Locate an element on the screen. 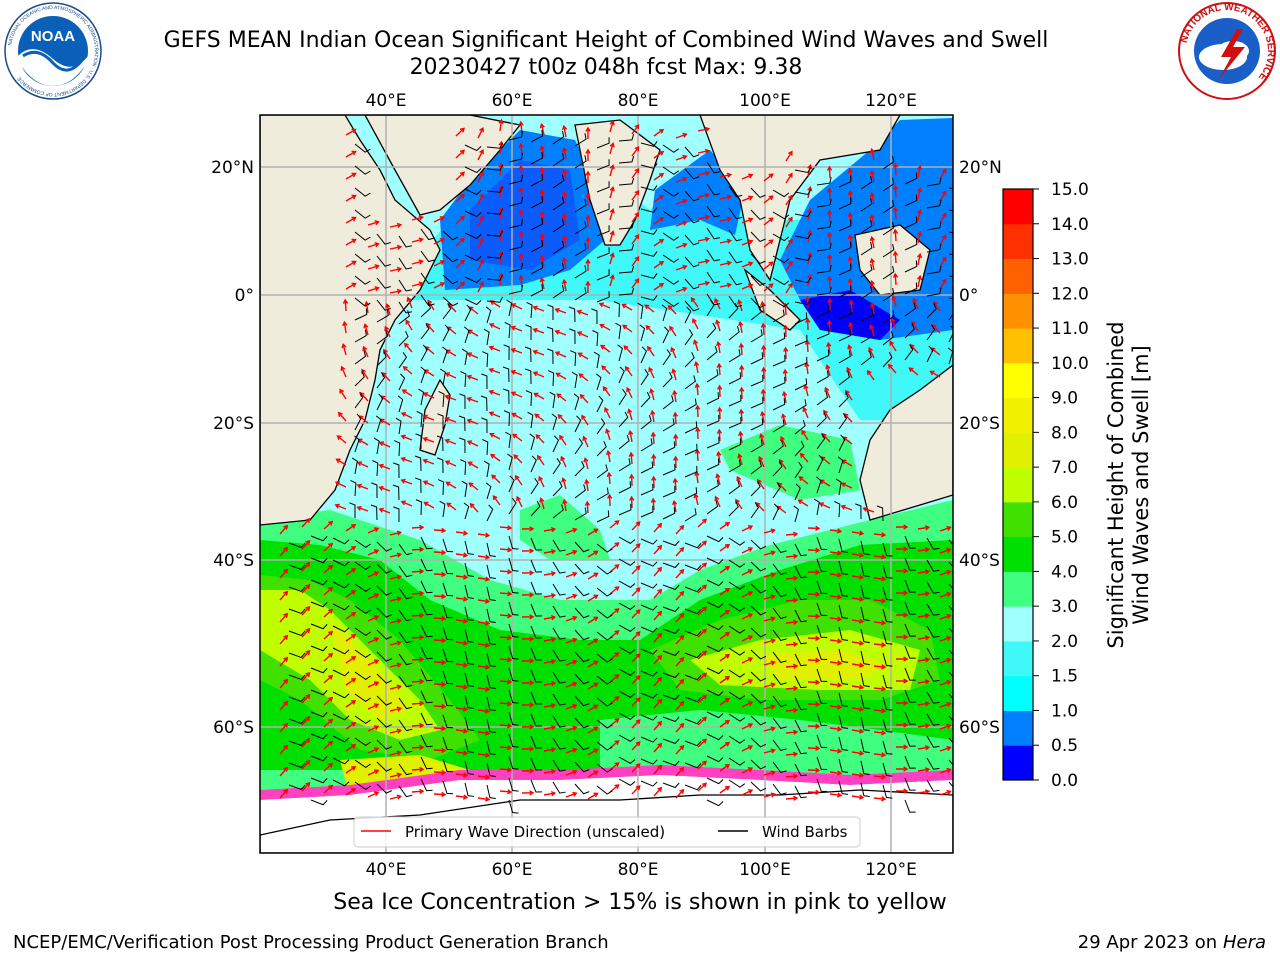 Image resolution: width=1280 pixels, height=960 pixels. colorbar-segment is located at coordinates (1018, 658).